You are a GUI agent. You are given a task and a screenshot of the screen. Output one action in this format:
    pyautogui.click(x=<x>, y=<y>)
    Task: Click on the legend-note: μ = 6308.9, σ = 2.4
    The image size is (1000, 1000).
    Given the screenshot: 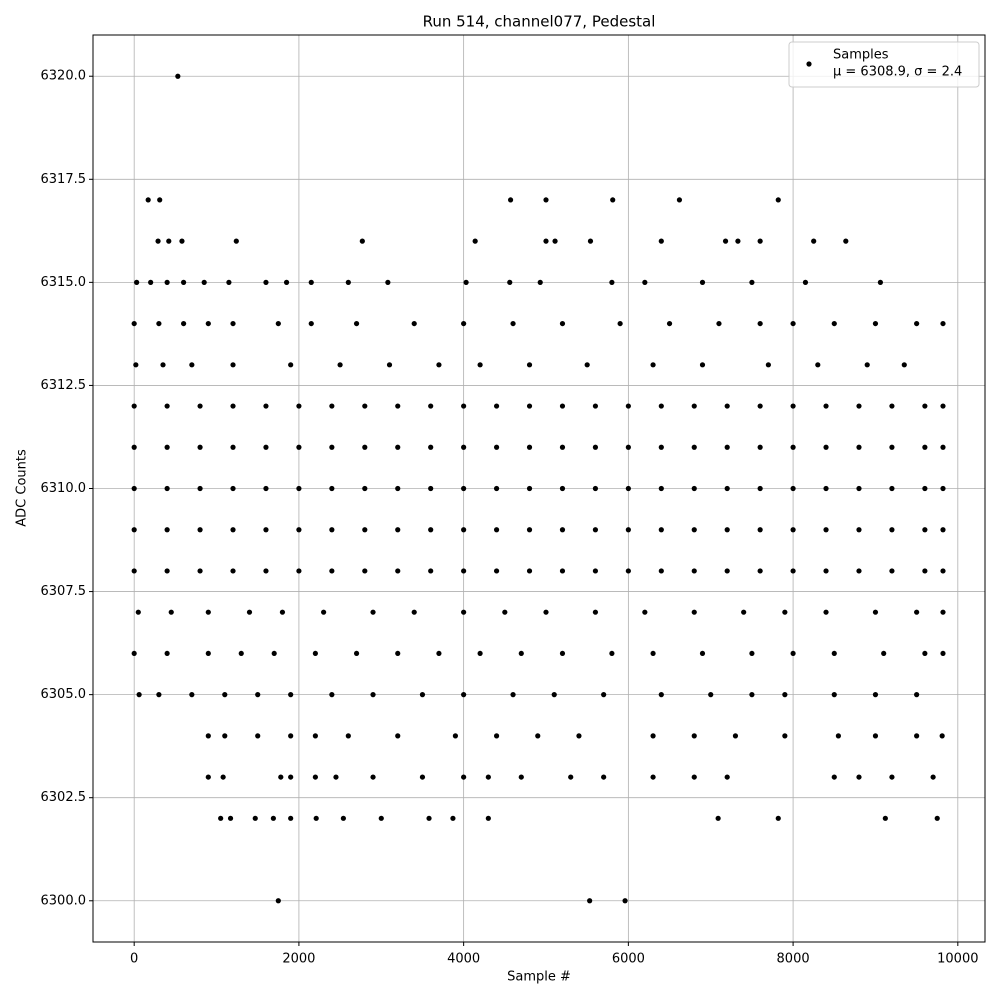 What is the action you would take?
    pyautogui.click(x=897, y=72)
    